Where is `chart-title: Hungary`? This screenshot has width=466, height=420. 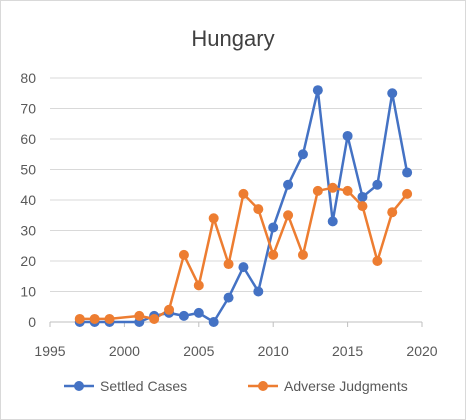
chart-title: Hungary is located at coordinates (232, 38).